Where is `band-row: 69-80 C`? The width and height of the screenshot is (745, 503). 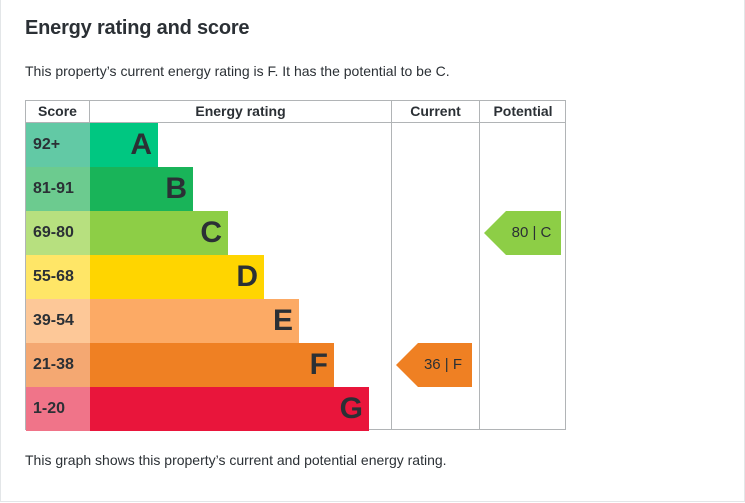
band-row: 69-80 C is located at coordinates (208, 233).